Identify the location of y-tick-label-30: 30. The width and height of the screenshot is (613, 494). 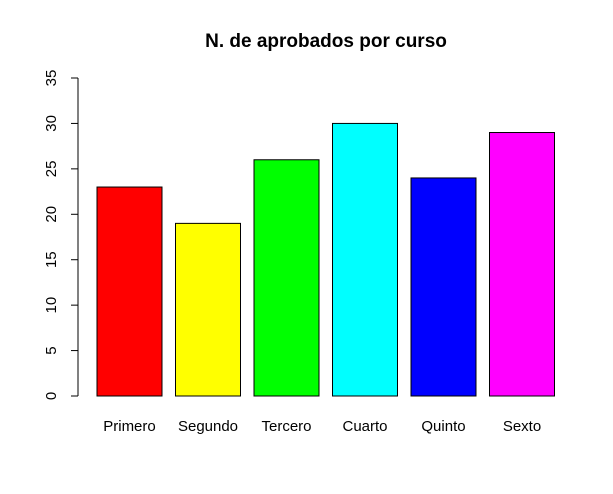
(51, 123).